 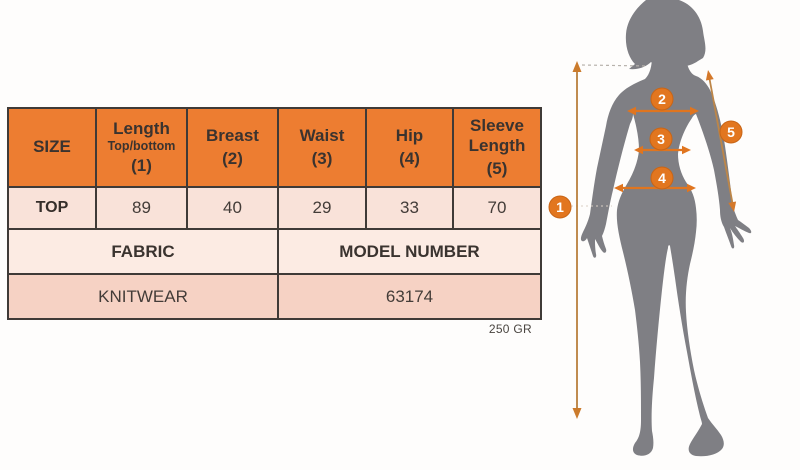 I want to click on marker-1-number: 1, so click(x=560, y=207).